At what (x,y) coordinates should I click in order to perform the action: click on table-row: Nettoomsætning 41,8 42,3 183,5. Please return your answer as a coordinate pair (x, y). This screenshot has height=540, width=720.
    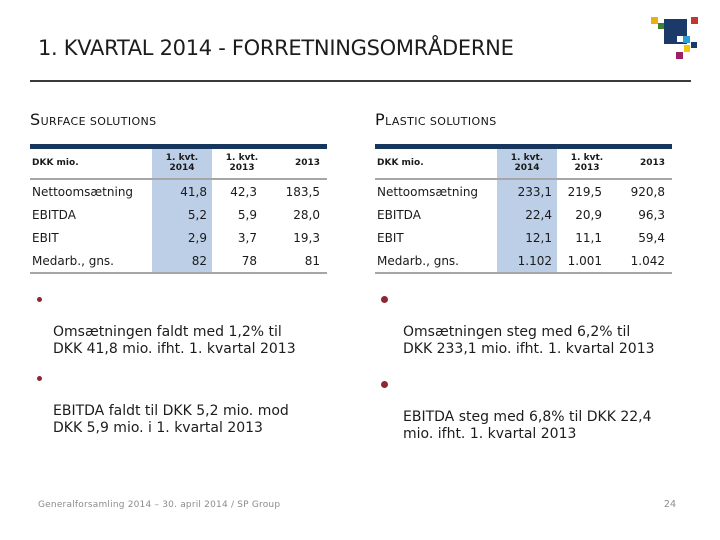
    Looking at the image, I should click on (178, 191).